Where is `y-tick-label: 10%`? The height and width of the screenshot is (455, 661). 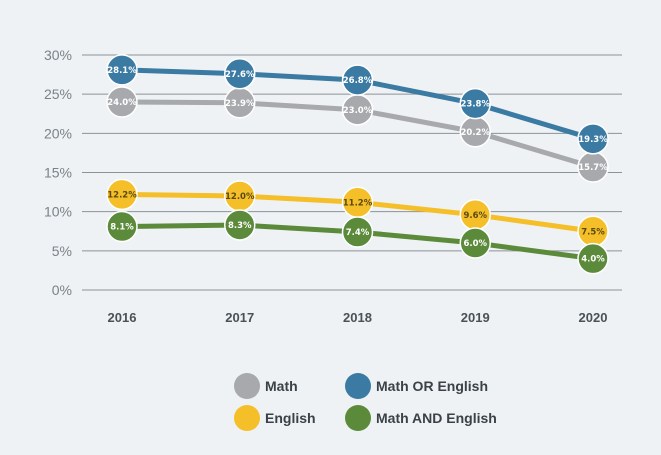
y-tick-label: 10% is located at coordinates (58, 212).